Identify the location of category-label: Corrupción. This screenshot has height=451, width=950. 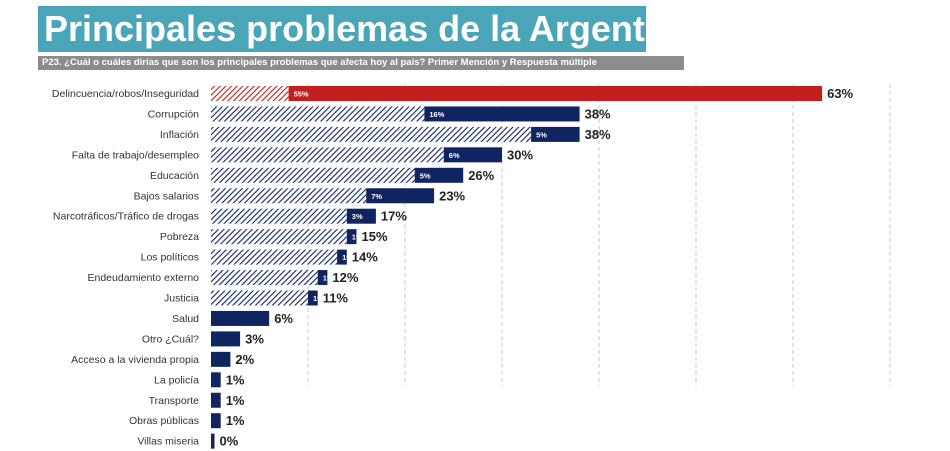
(174, 114).